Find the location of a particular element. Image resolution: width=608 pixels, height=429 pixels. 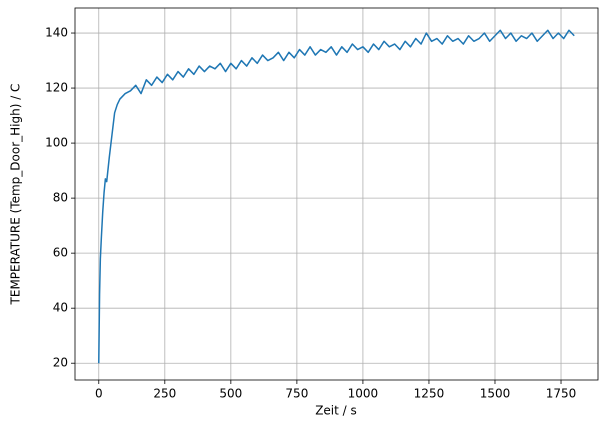

y-tick-label: 80 is located at coordinates (60, 198).